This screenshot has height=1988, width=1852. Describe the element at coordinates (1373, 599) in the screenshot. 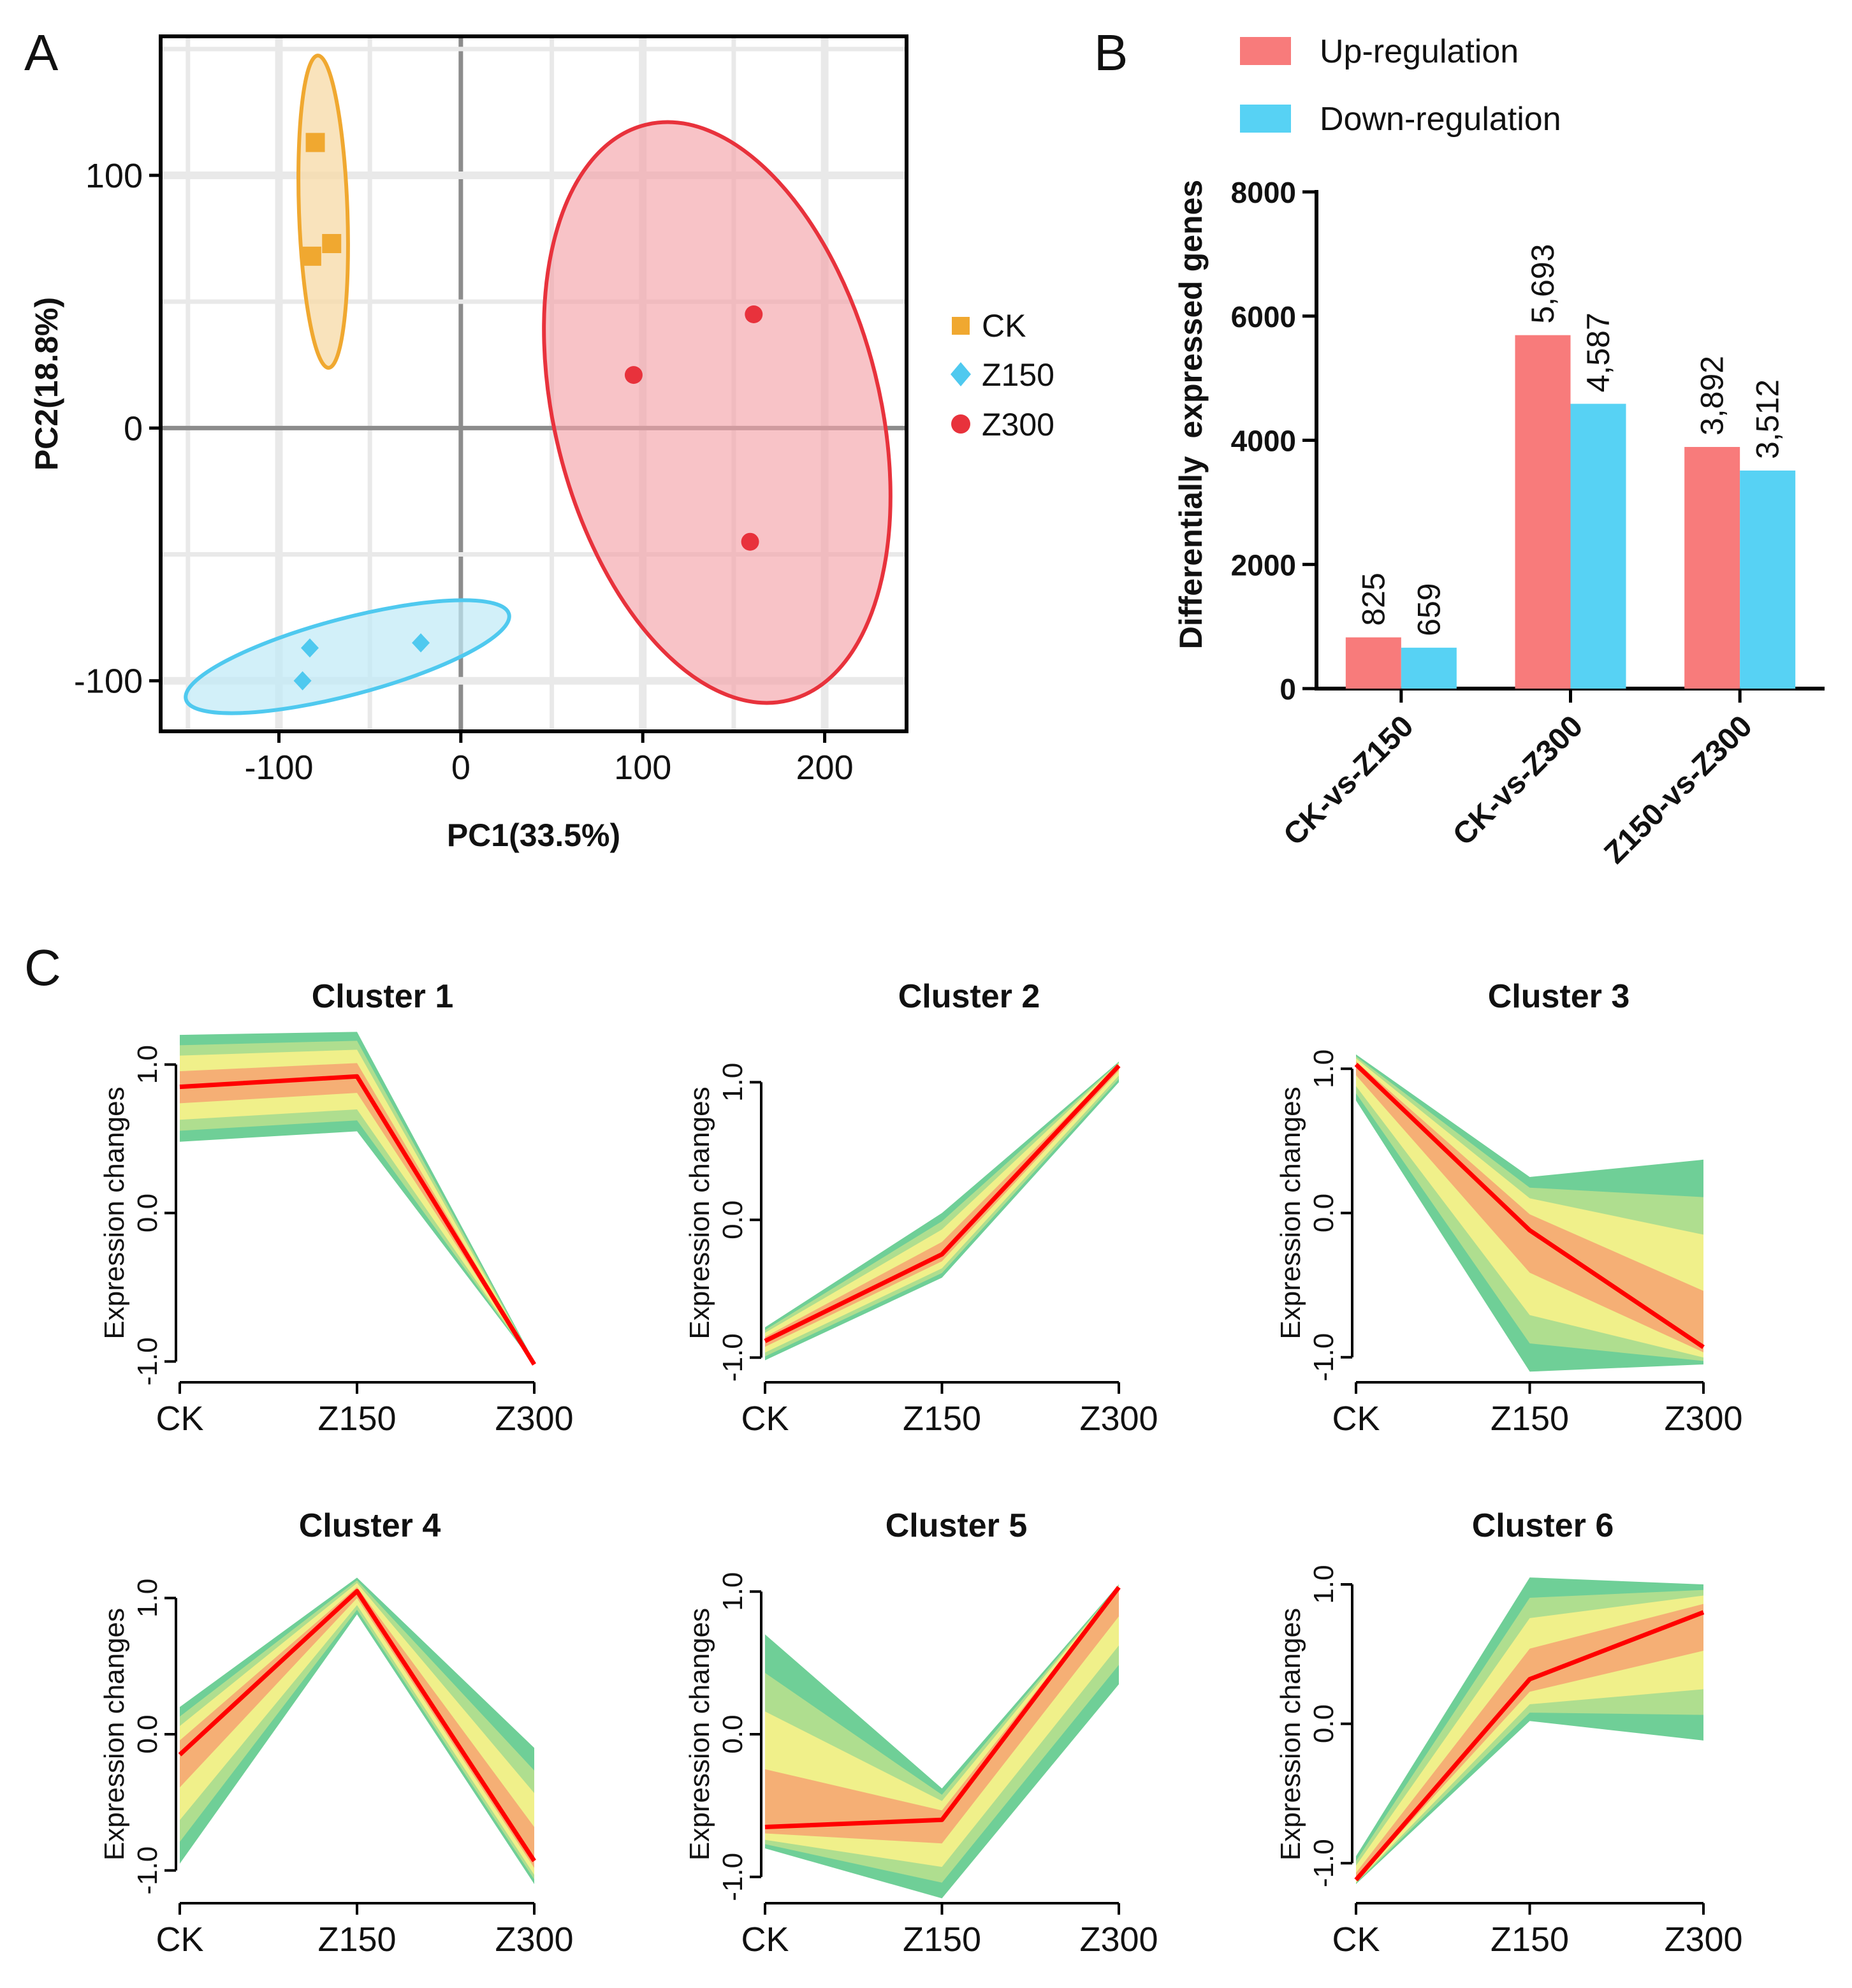

I see `bar-value-label: 825` at that location.